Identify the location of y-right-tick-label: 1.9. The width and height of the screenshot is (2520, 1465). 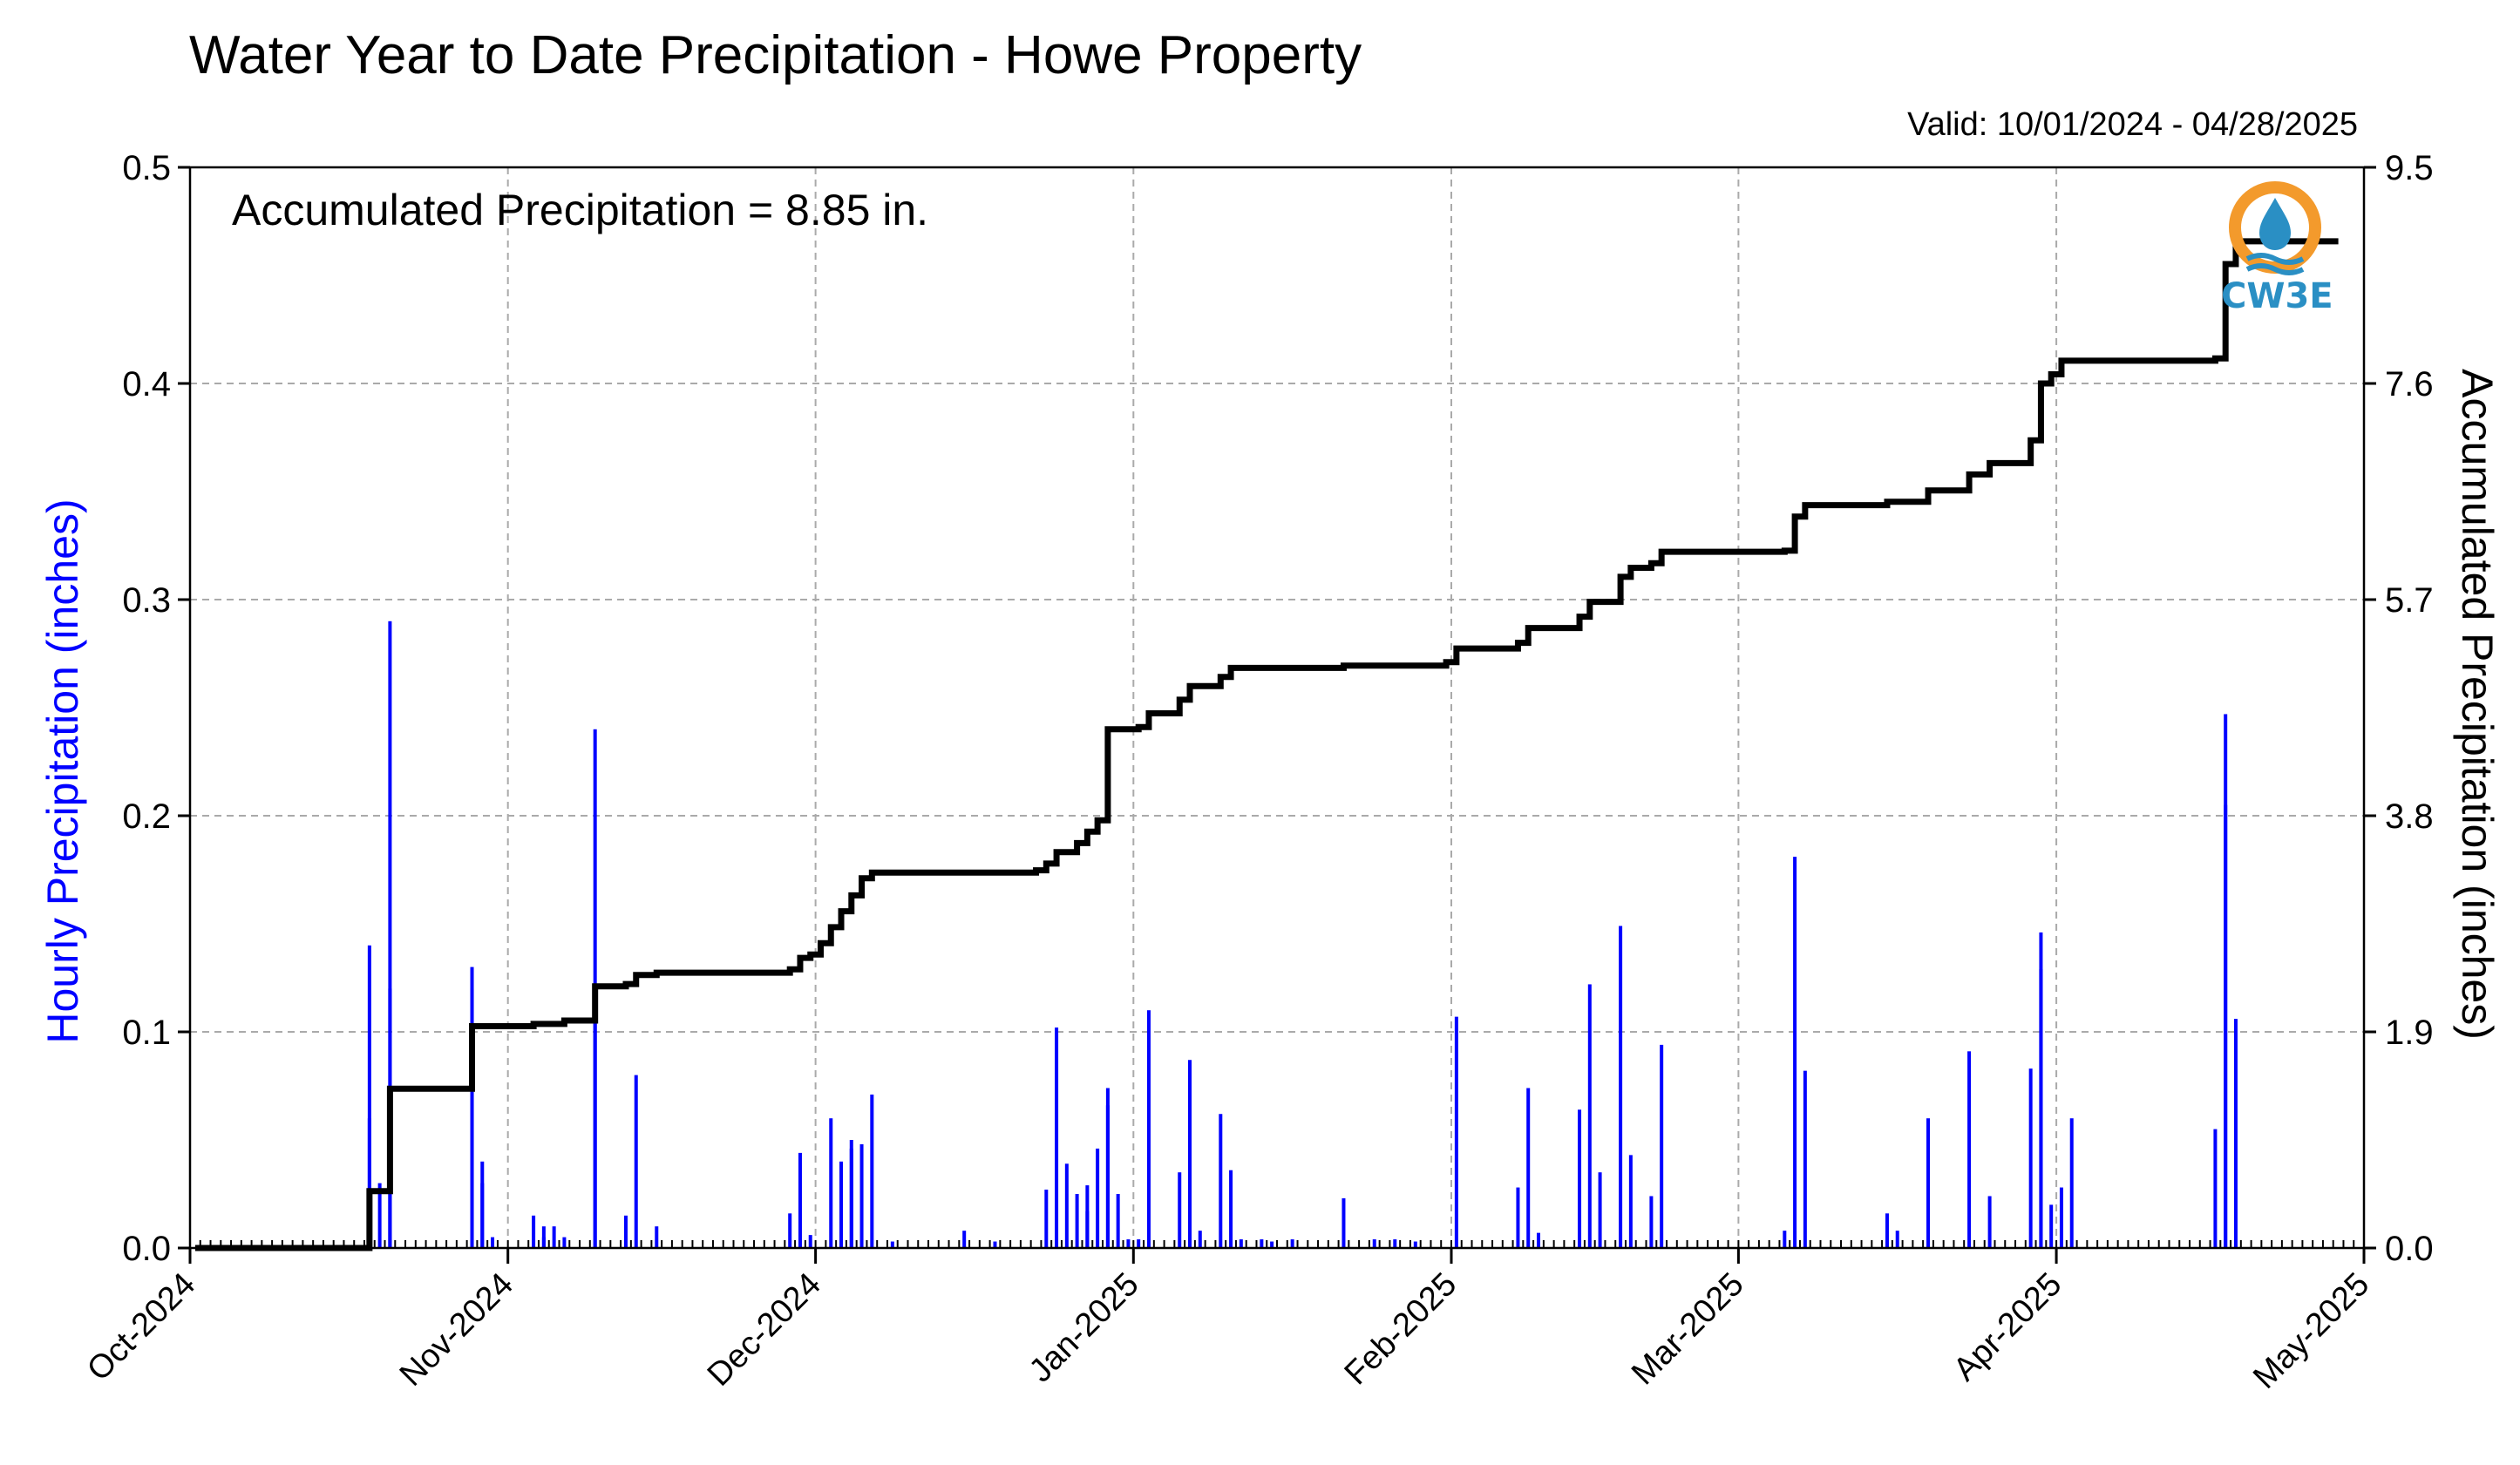
(2409, 1033).